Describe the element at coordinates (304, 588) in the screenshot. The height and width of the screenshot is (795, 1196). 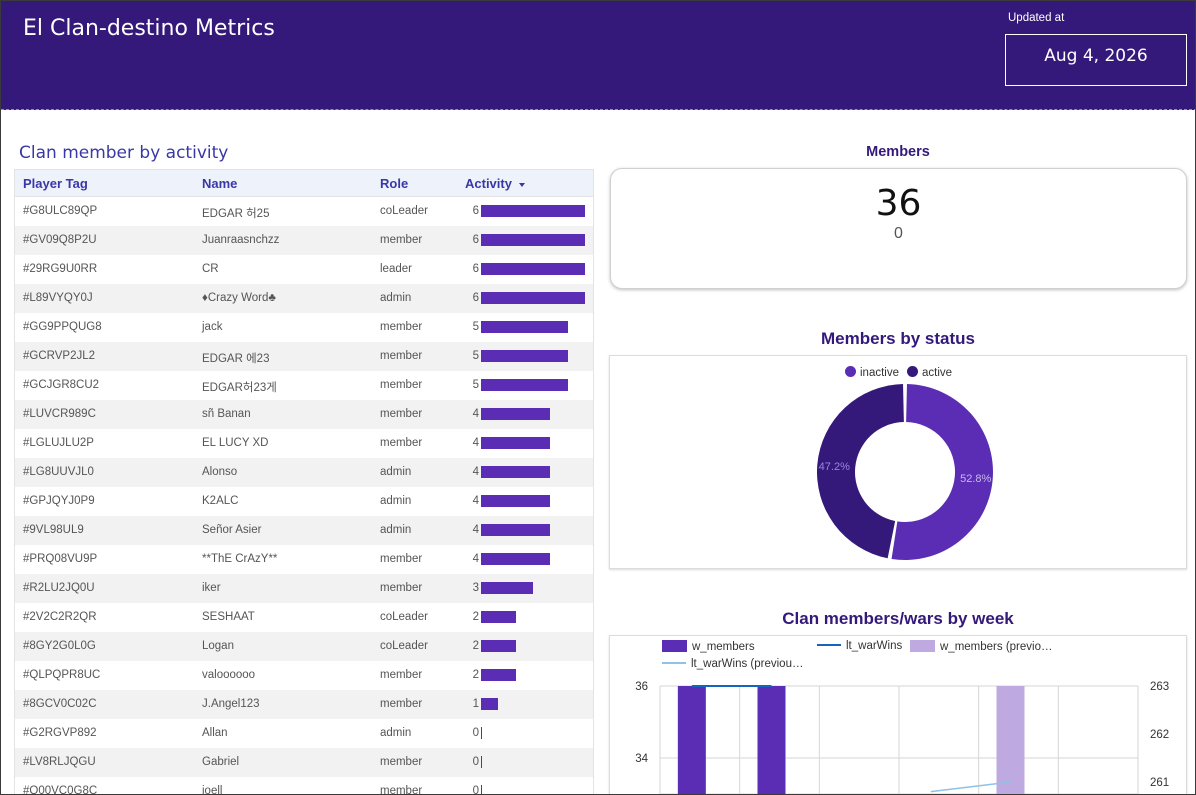
I see `table-row: #R2LU2JQ0U iker member 3` at that location.